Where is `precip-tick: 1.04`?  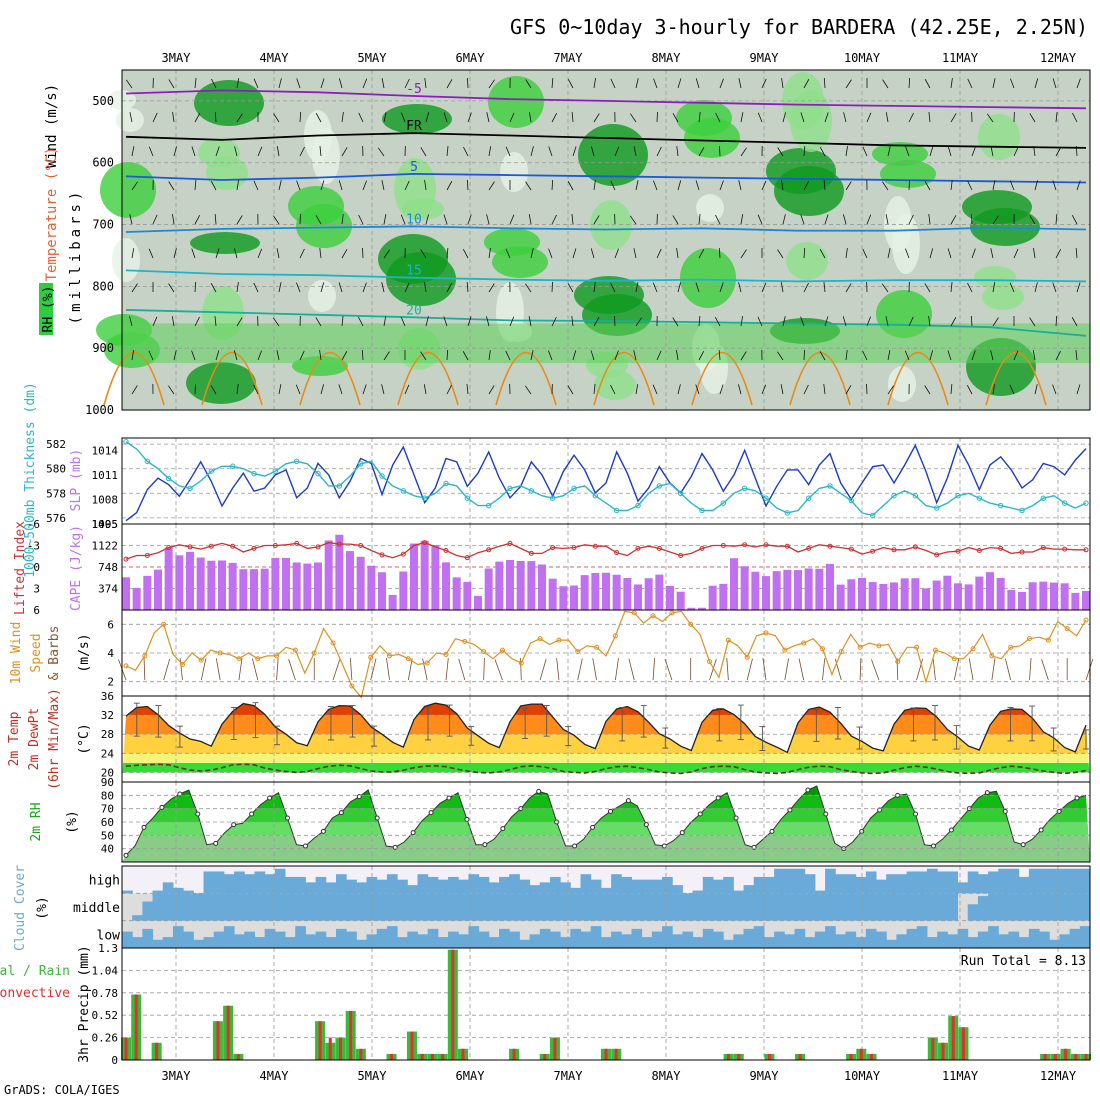
precip-tick: 1.04 is located at coordinates (105, 970).